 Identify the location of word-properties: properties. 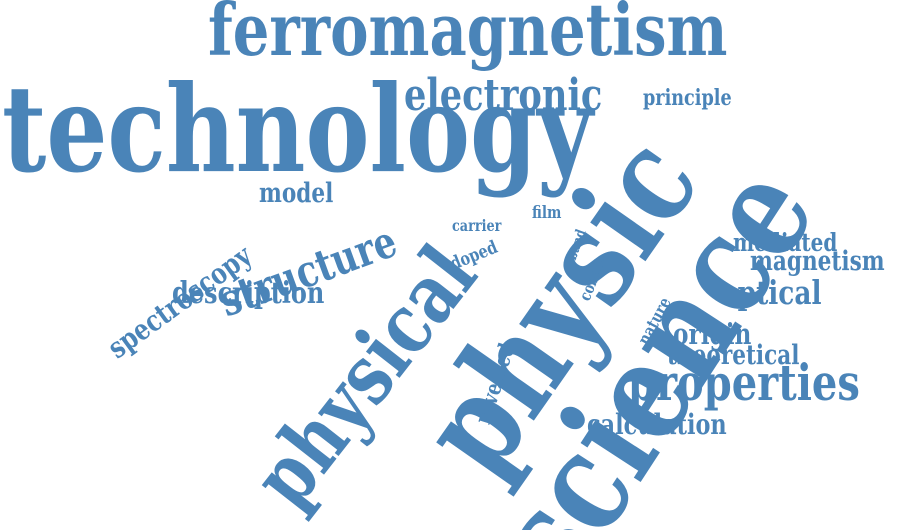
(744, 382).